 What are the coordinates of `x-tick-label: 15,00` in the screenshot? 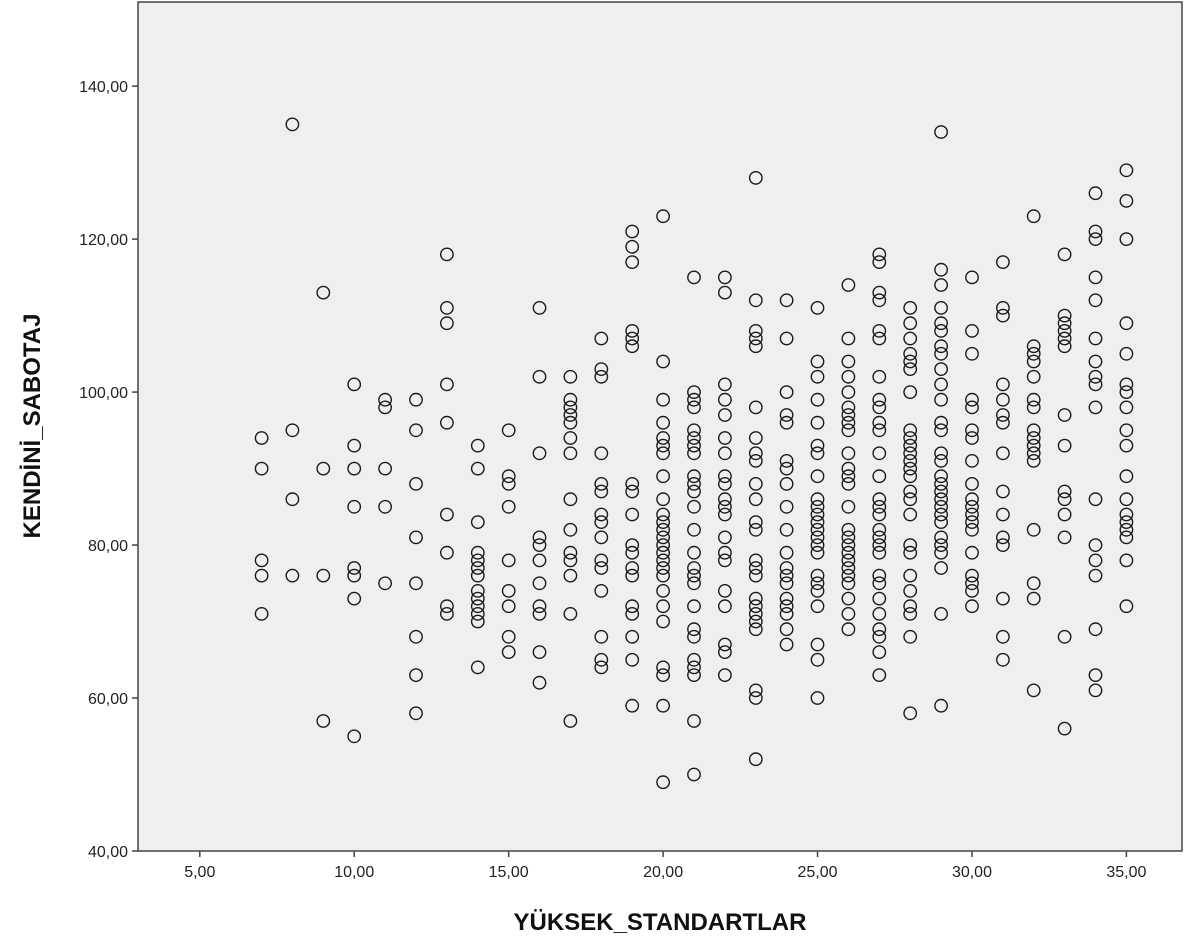 It's located at (509, 872).